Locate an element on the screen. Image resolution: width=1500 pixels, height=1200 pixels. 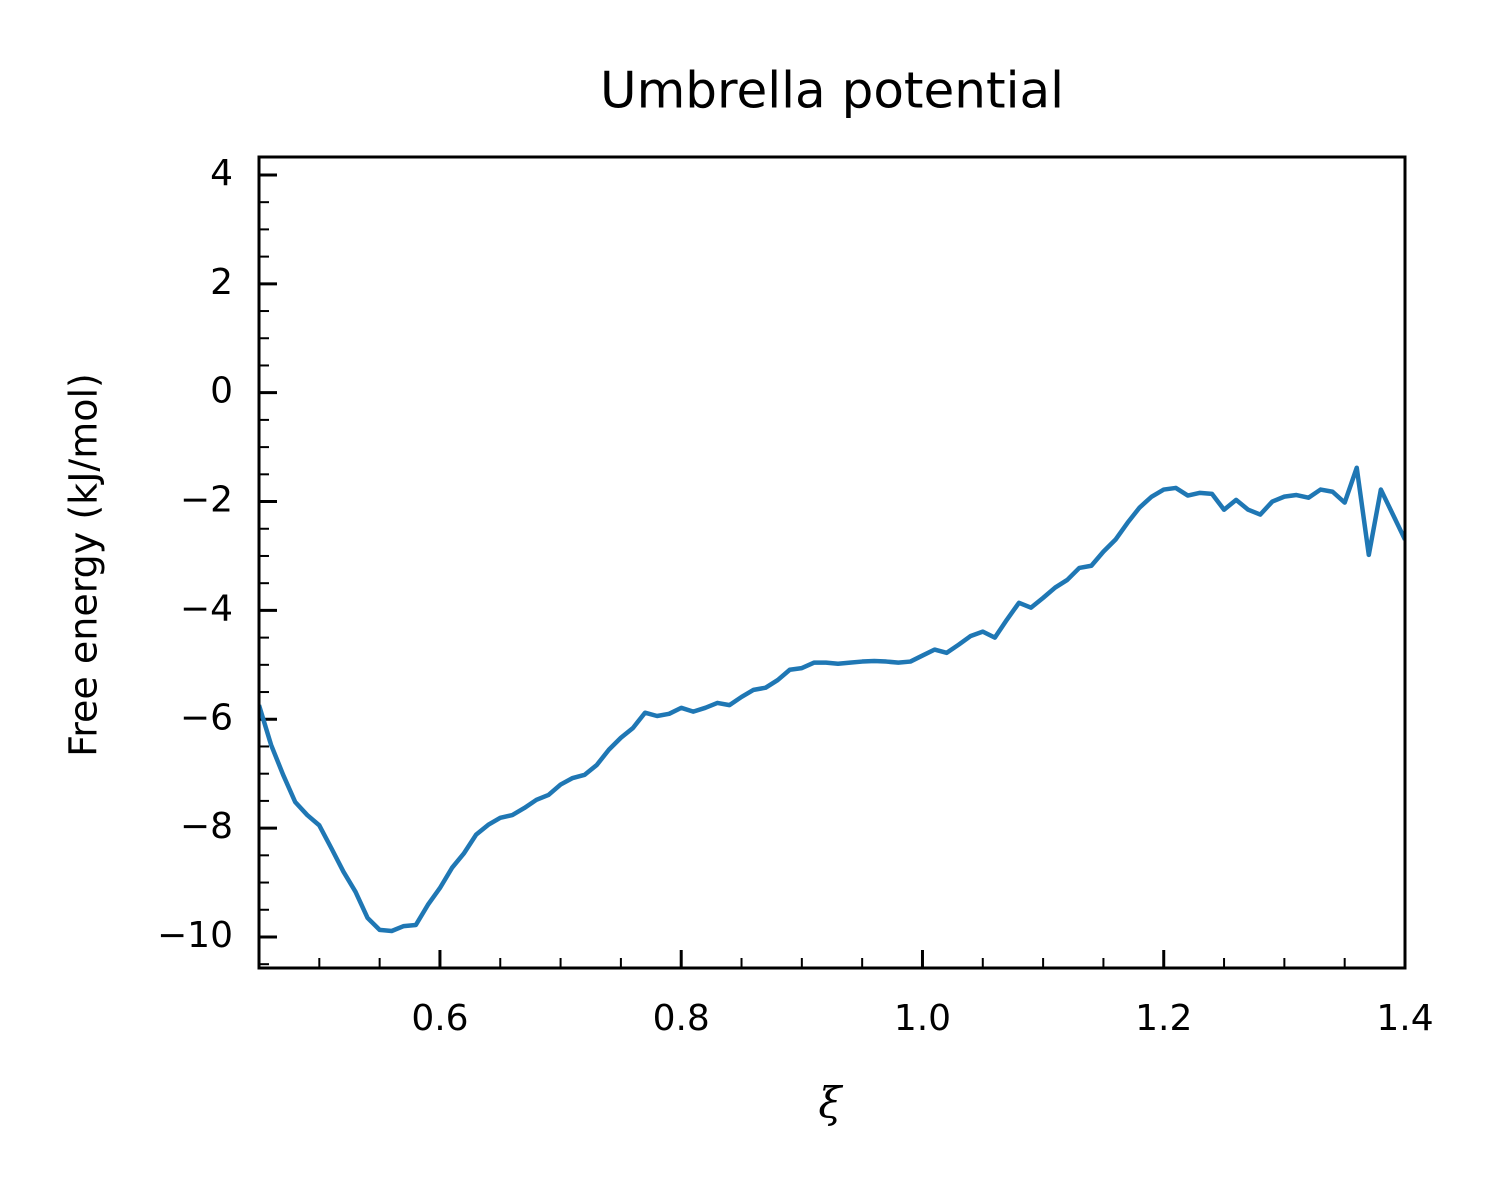
x-tick-label: 1.0 is located at coordinates (922, 1018).